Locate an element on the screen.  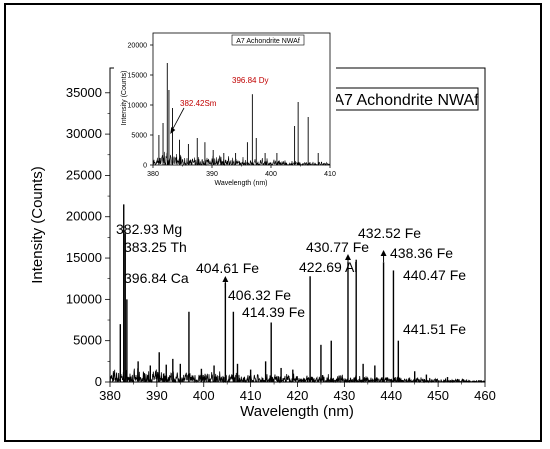
inset-x-tick-label: 390 is located at coordinates (212, 174).